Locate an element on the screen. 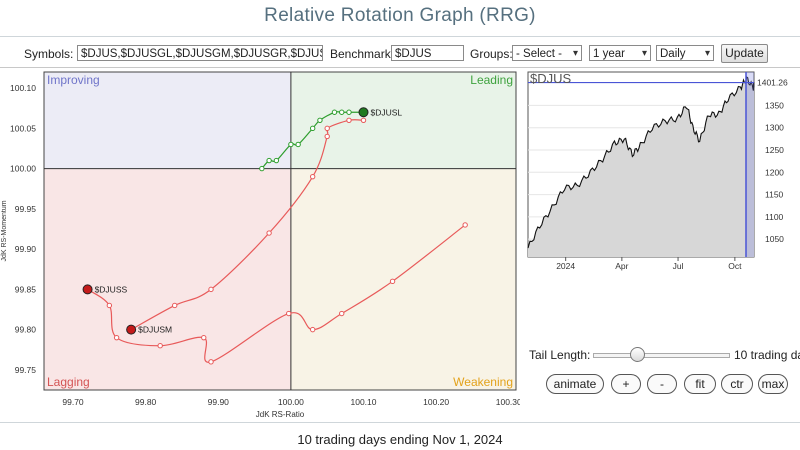 The width and height of the screenshot is (800, 450). symbols-label: Symbols: is located at coordinates (49, 54).